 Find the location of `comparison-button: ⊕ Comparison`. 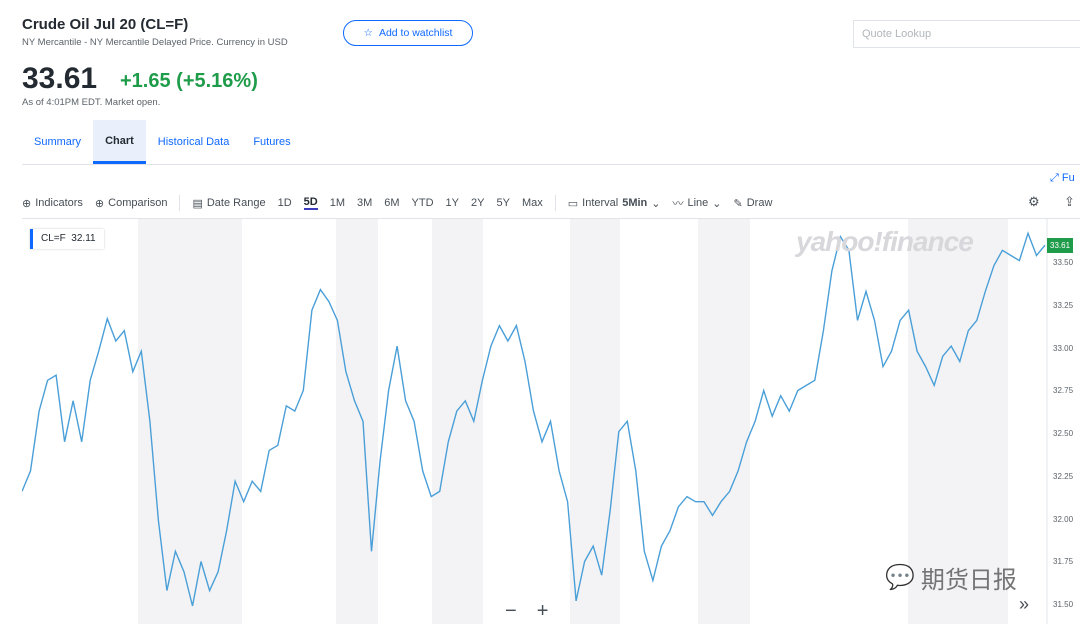

comparison-button: ⊕ Comparison is located at coordinates (131, 203).